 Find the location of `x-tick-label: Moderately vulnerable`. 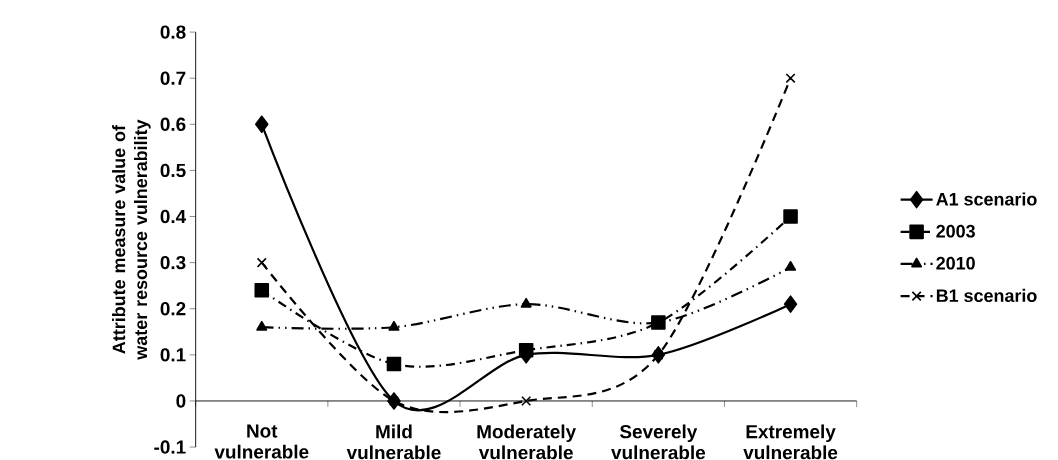

x-tick-label: Moderately vulnerable is located at coordinates (527, 442).